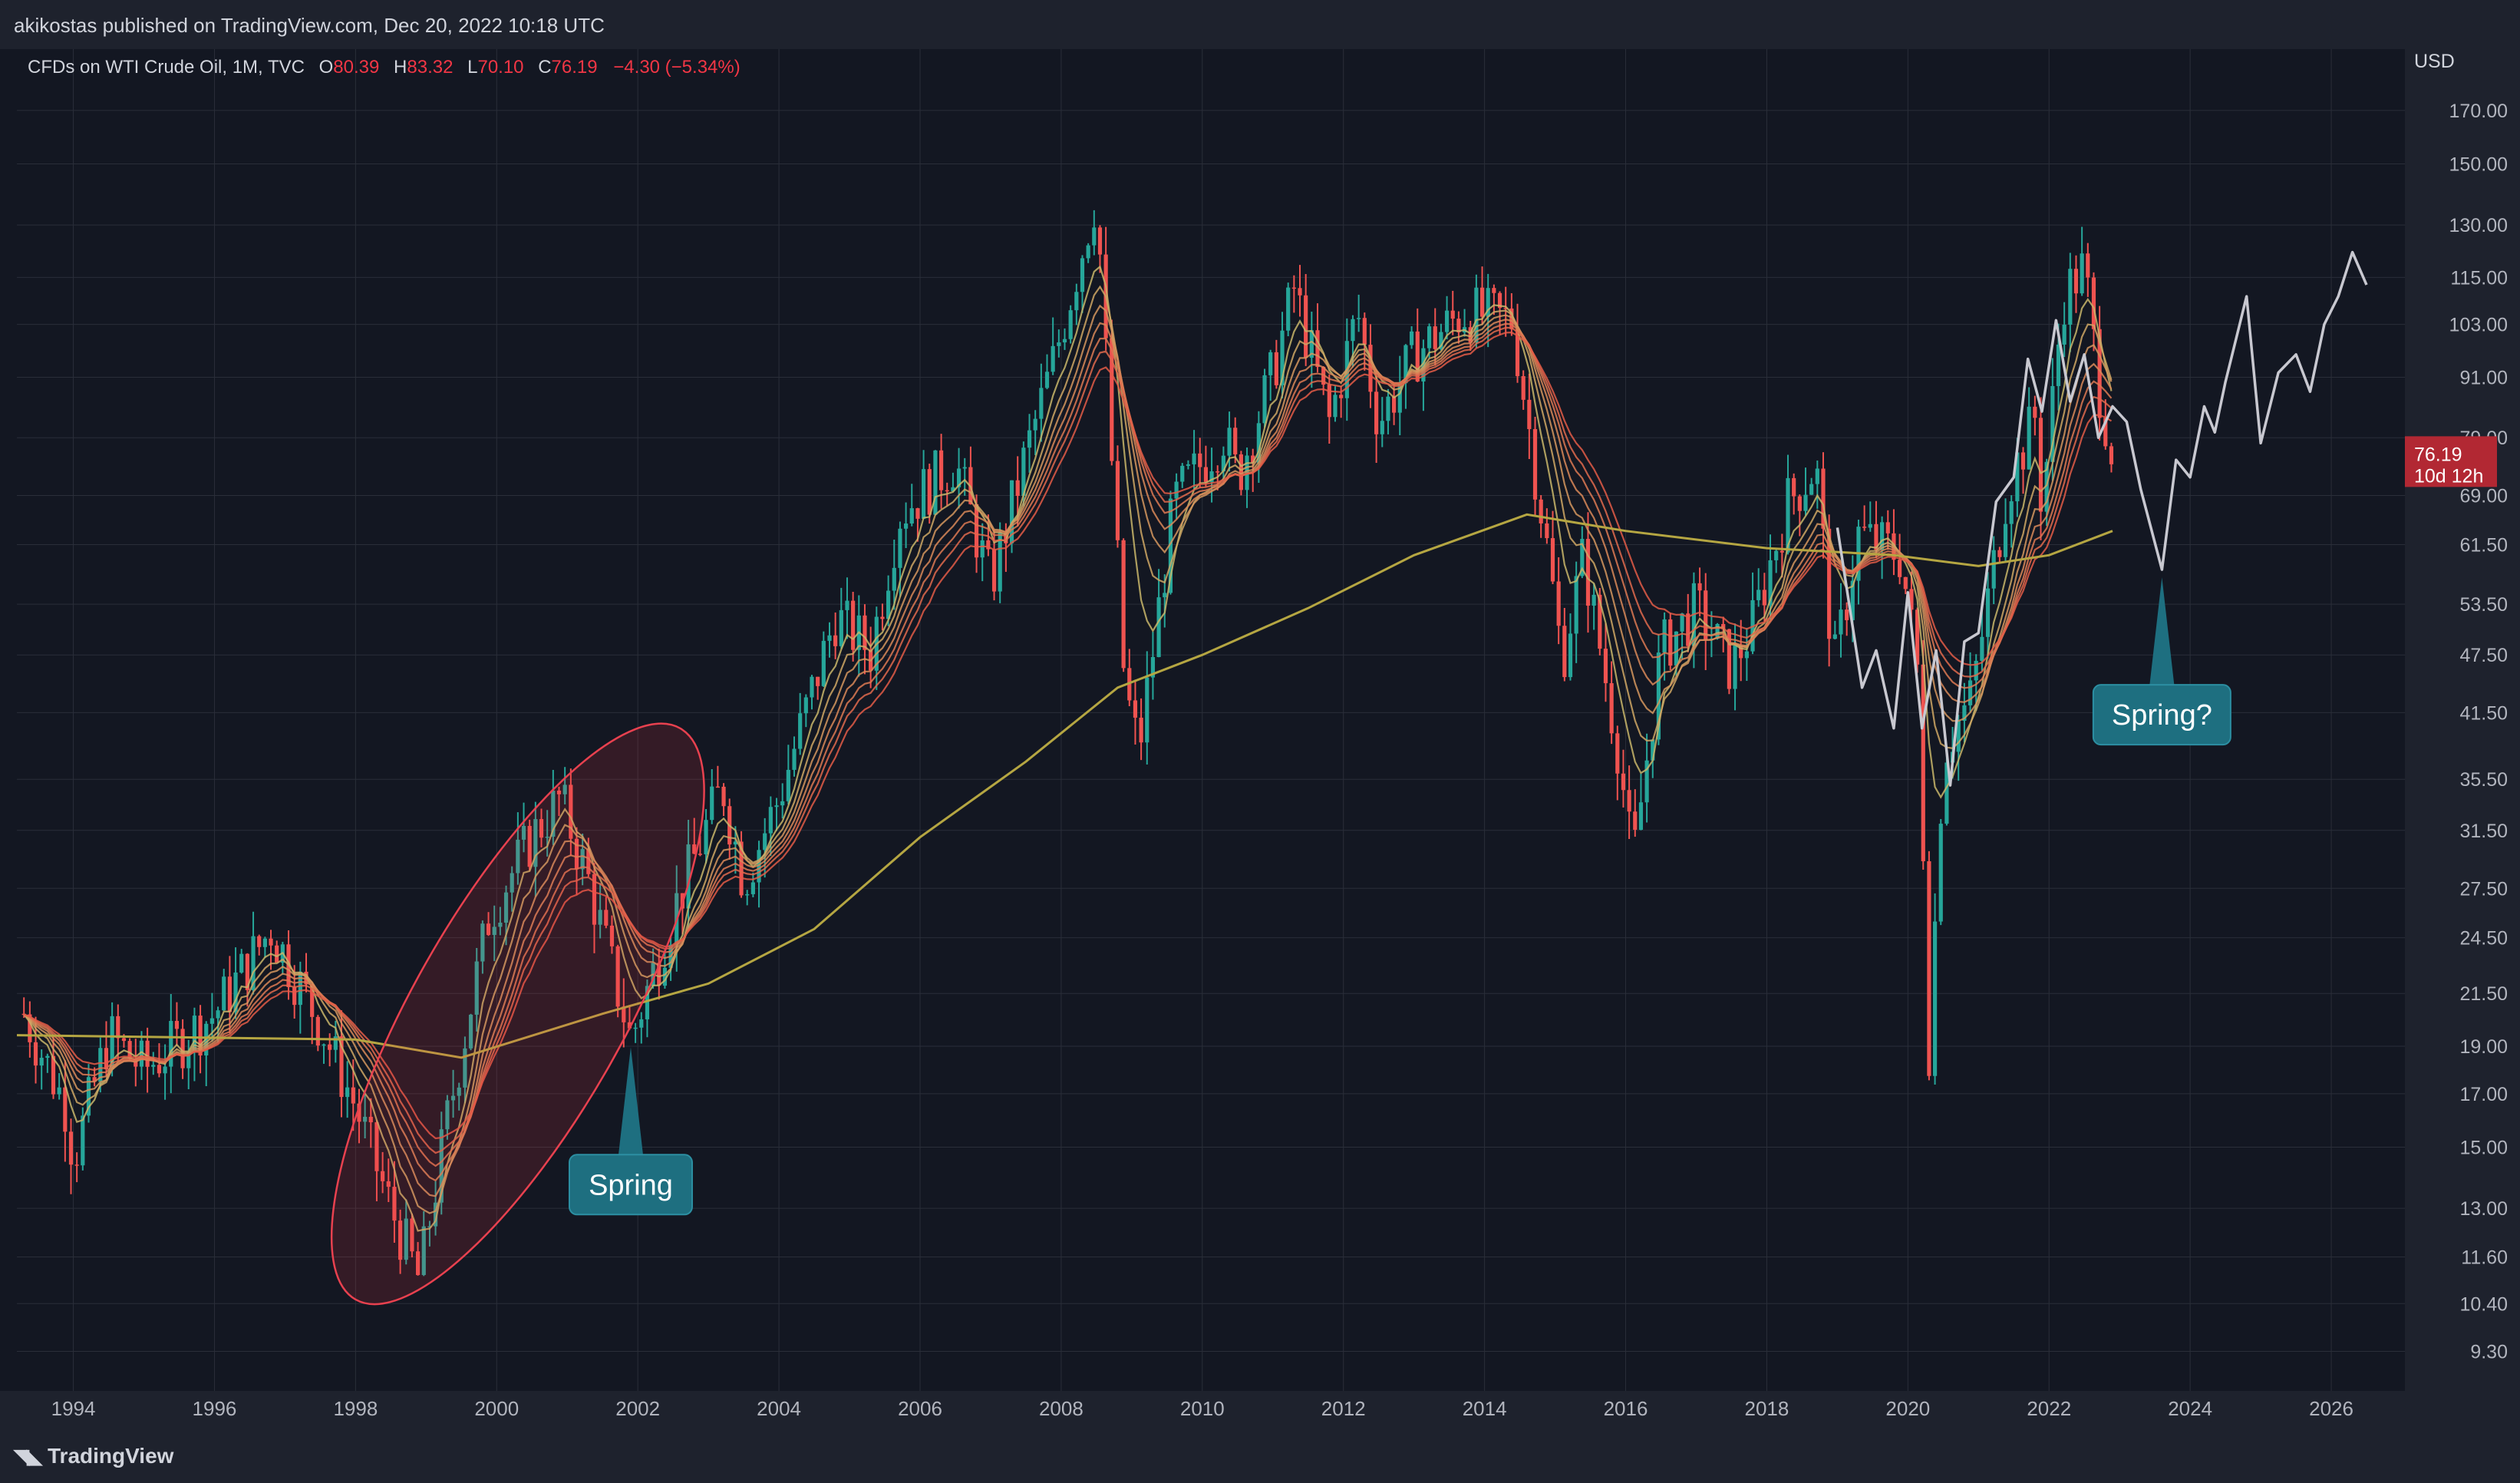 This screenshot has width=2520, height=1483. What do you see at coordinates (2448, 476) in the screenshot?
I see `bar-countdown: 10d 12h` at bounding box center [2448, 476].